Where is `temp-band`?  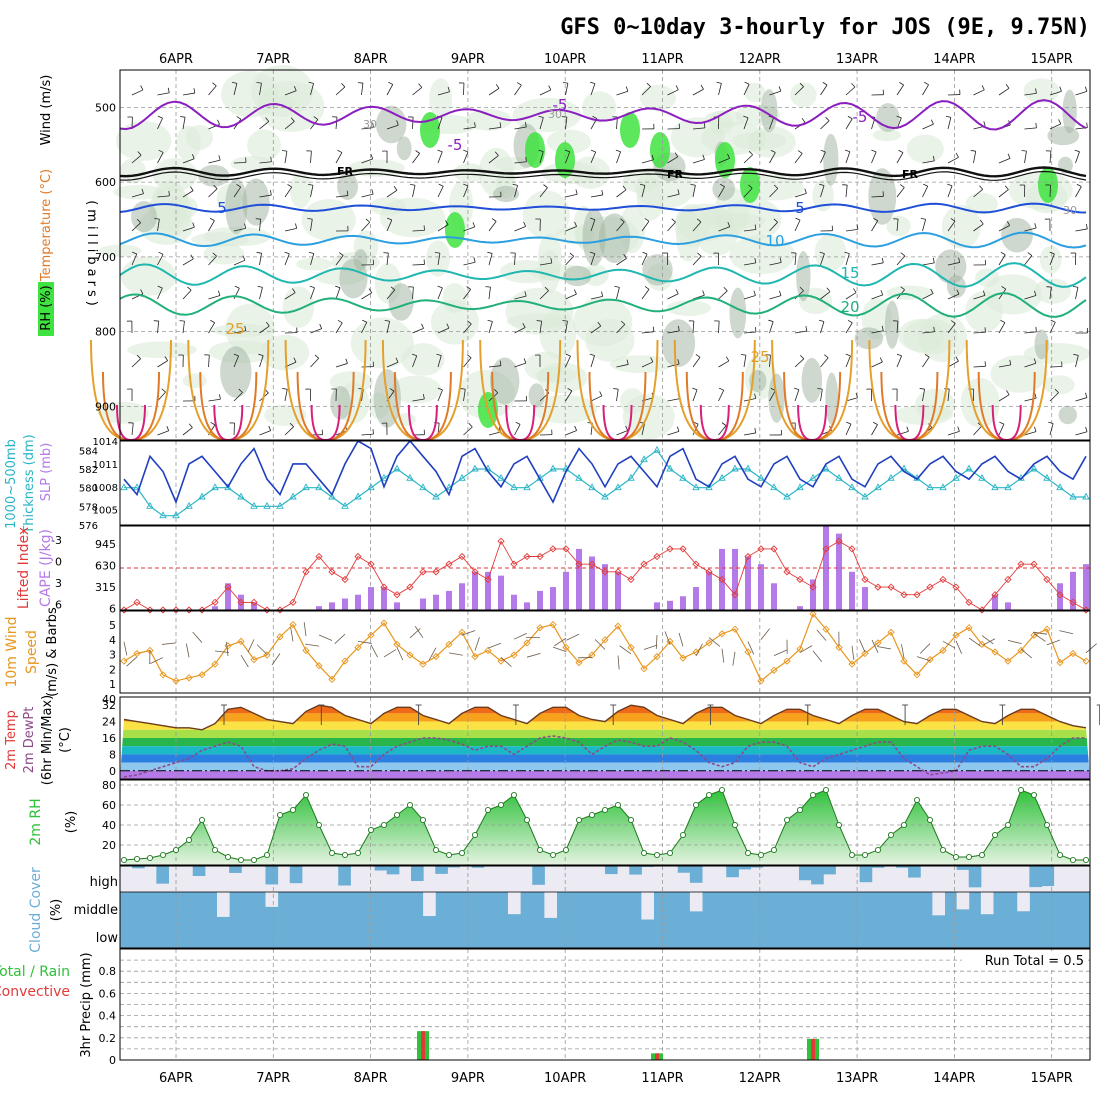
temp-band is located at coordinates (605, 733).